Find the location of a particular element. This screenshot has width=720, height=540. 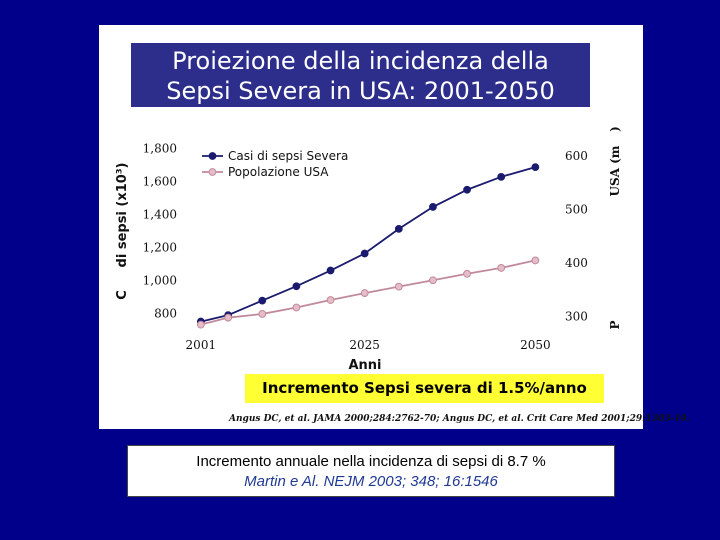

y-right-tick-label: 500 is located at coordinates (576, 210).